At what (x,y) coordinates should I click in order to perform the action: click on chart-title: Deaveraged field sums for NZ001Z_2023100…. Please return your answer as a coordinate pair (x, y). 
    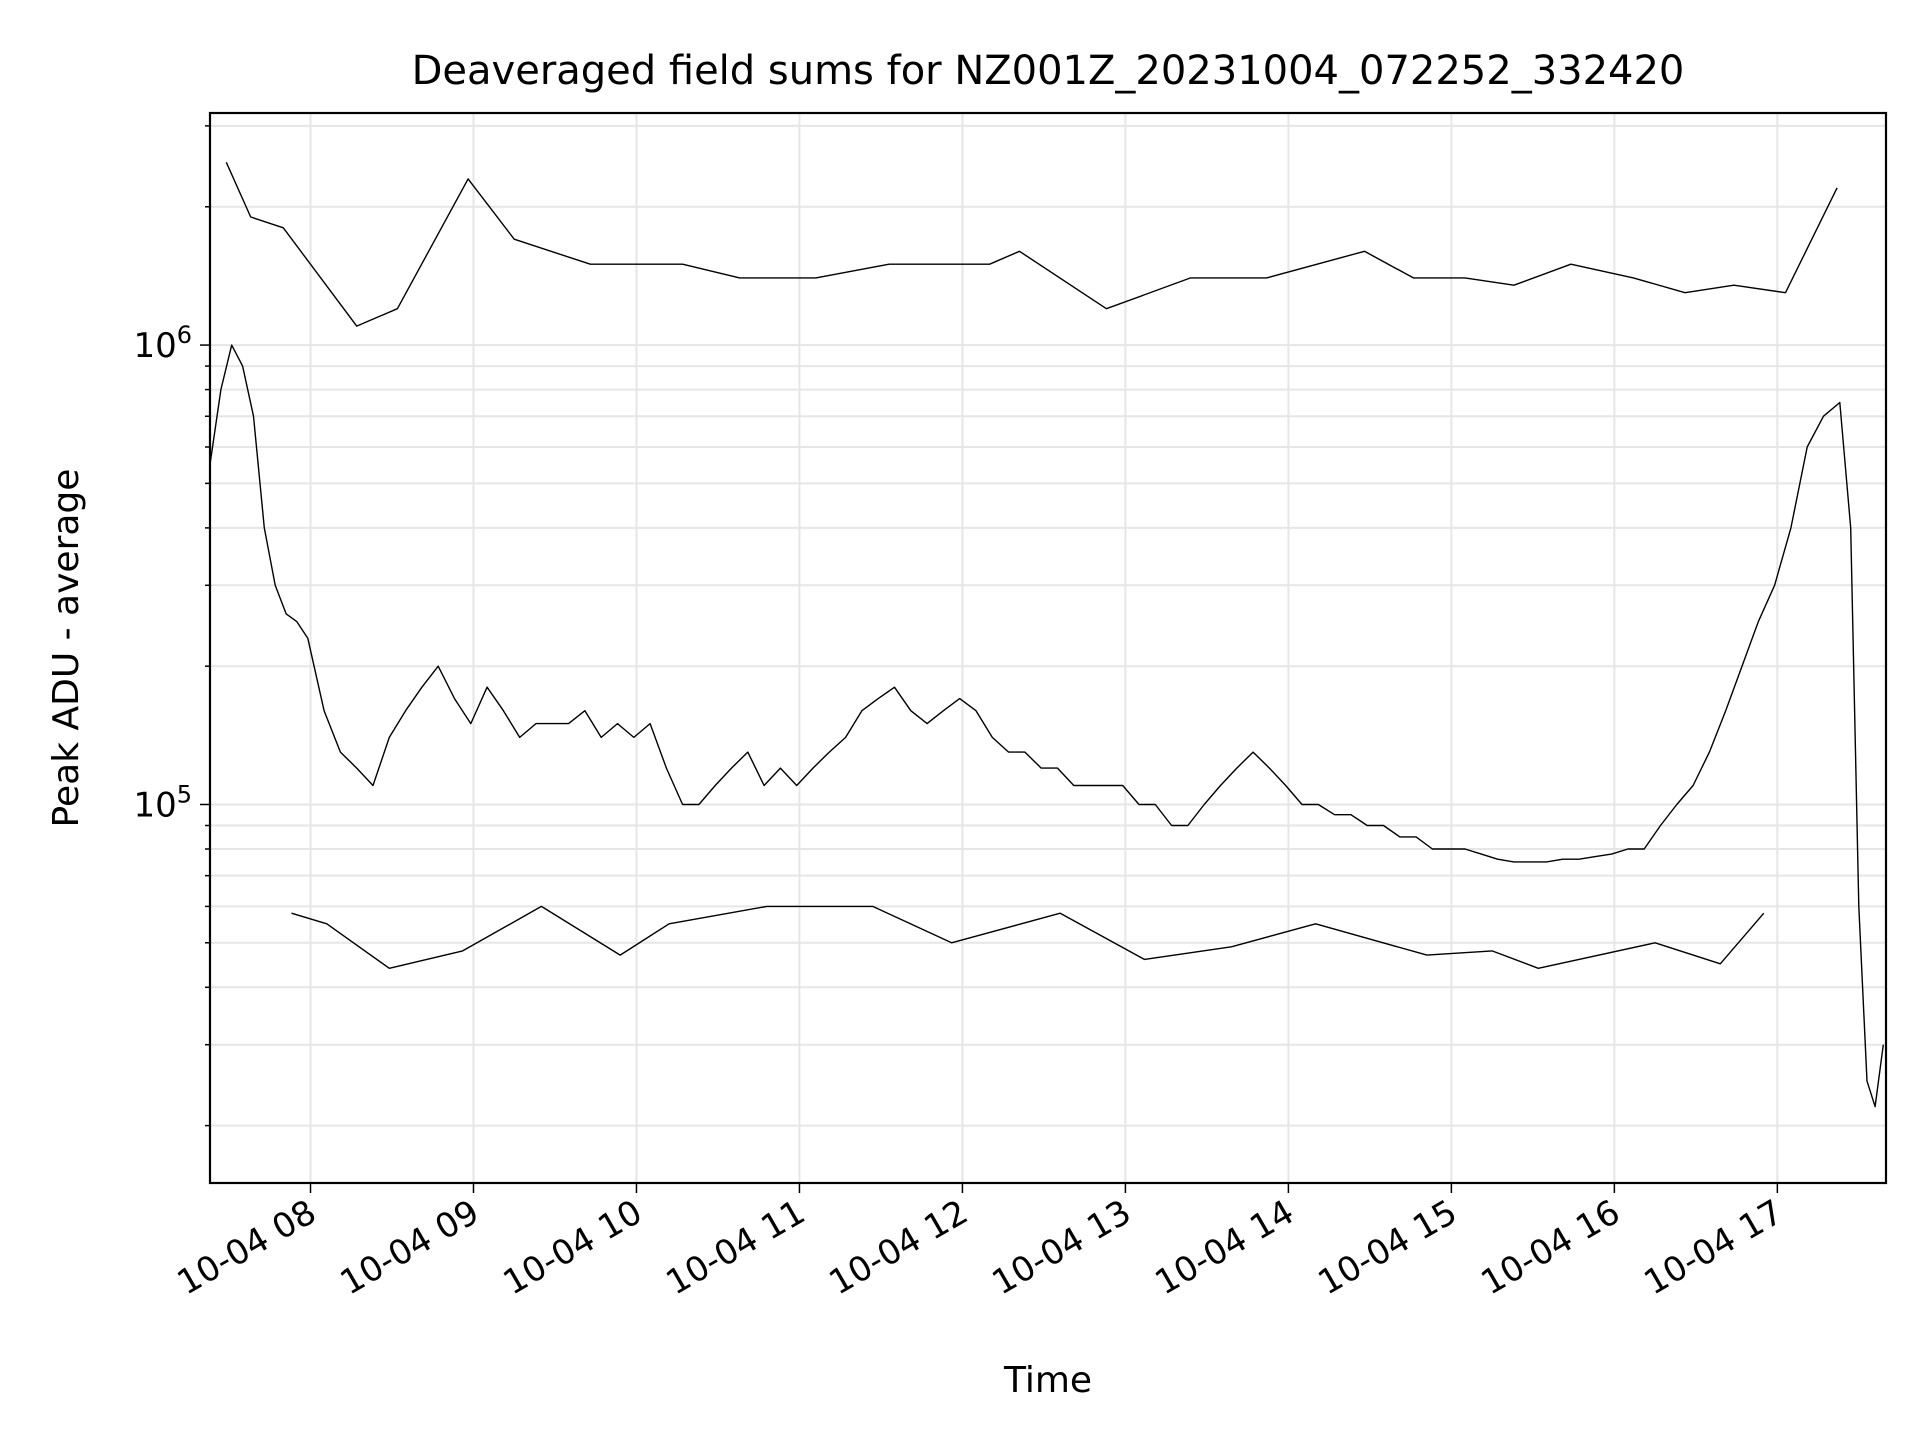
    Looking at the image, I should click on (1048, 71).